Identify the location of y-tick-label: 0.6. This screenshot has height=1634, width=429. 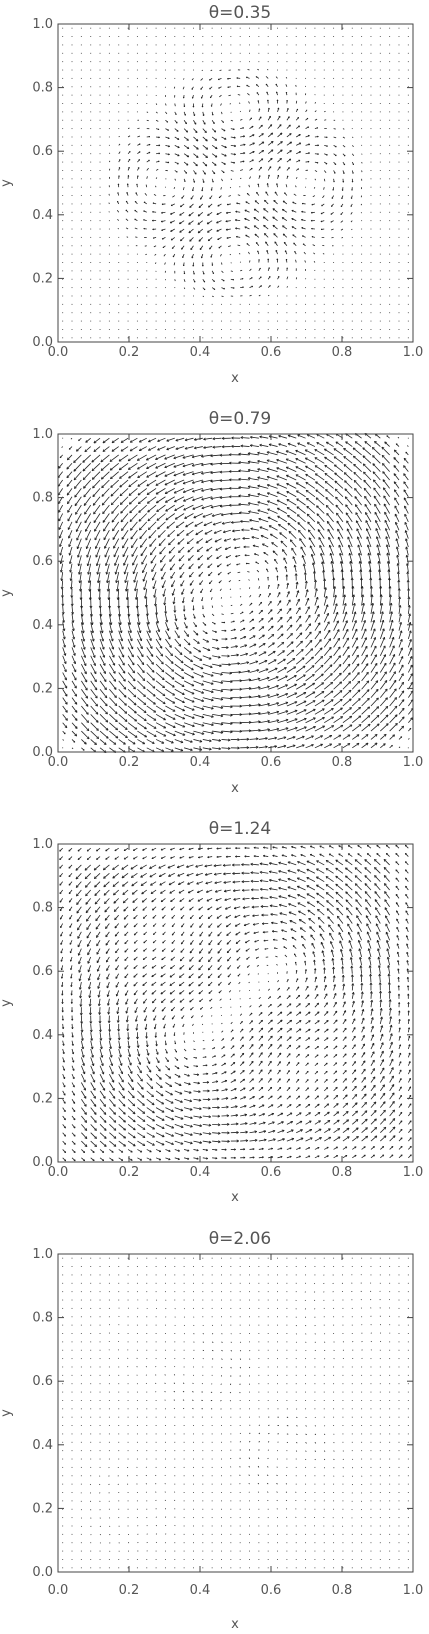
(42, 151).